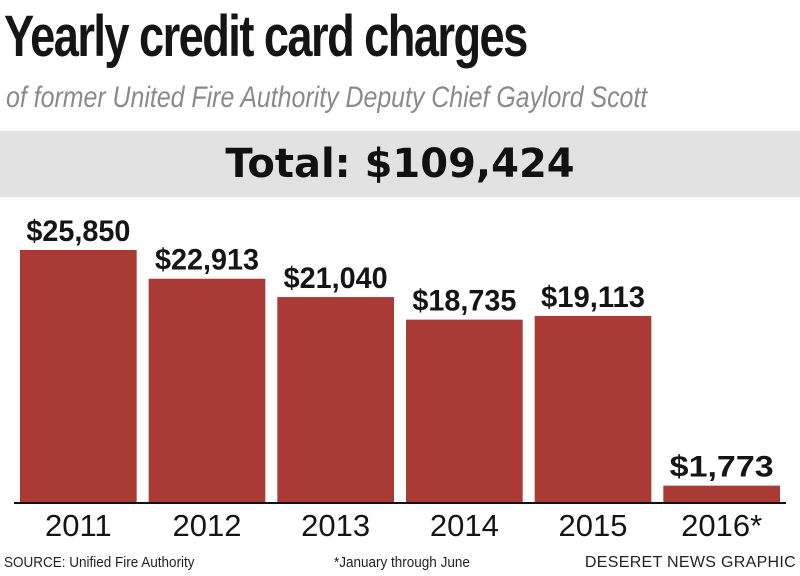 Image resolution: width=800 pixels, height=576 pixels. Describe the element at coordinates (402, 562) in the screenshot. I see `footnote: *January through June` at that location.